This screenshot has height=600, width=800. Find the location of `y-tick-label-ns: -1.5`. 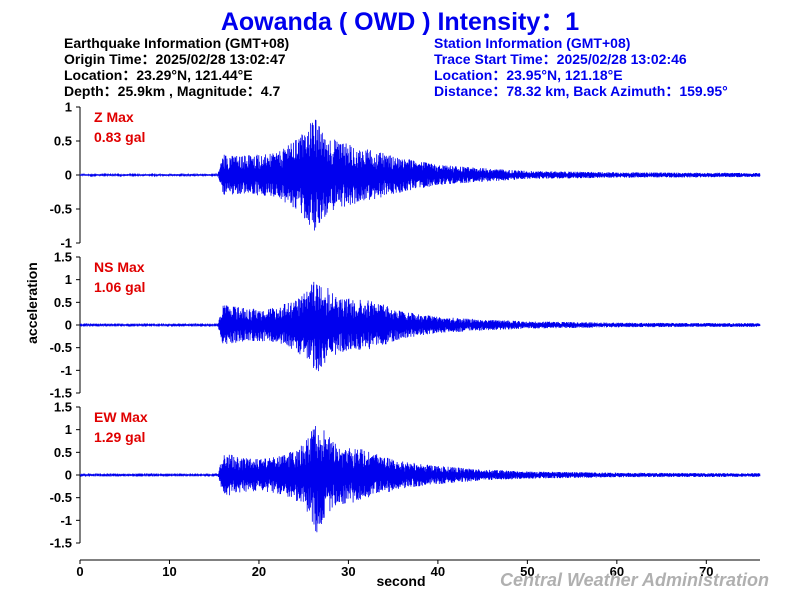

y-tick-label-ns: -1.5 is located at coordinates (61, 393).